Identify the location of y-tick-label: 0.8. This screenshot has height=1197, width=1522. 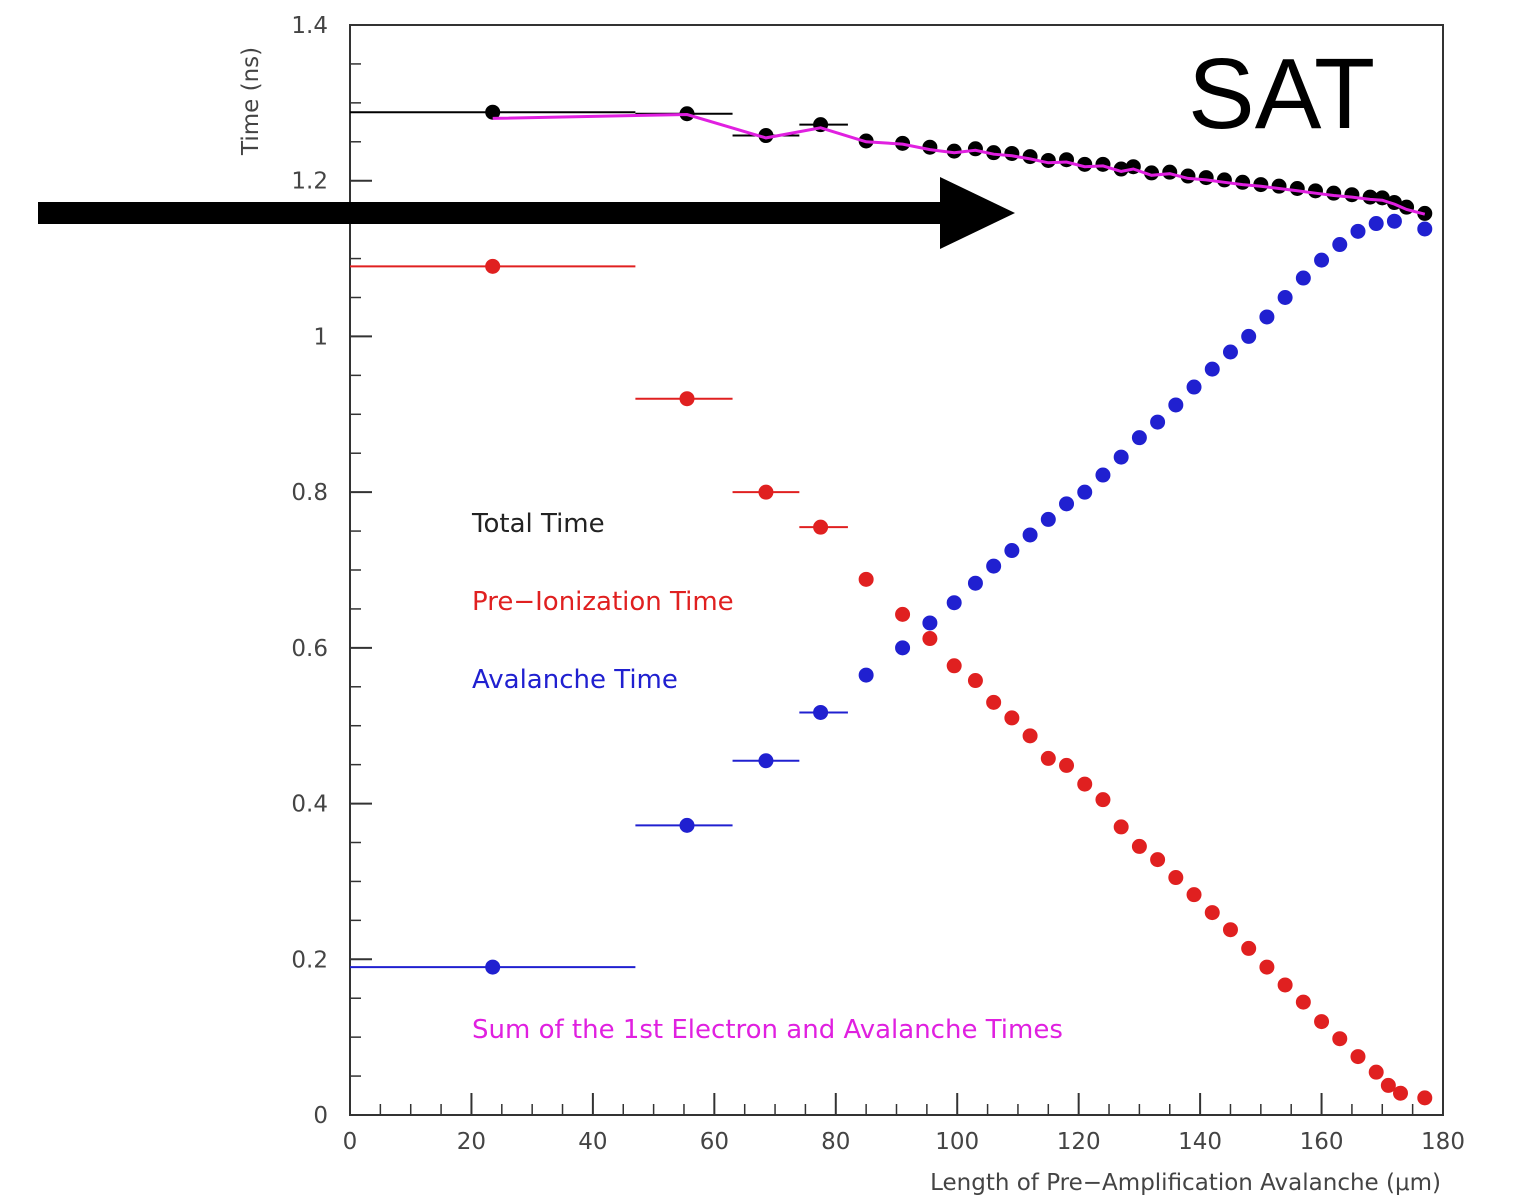
(309, 493).